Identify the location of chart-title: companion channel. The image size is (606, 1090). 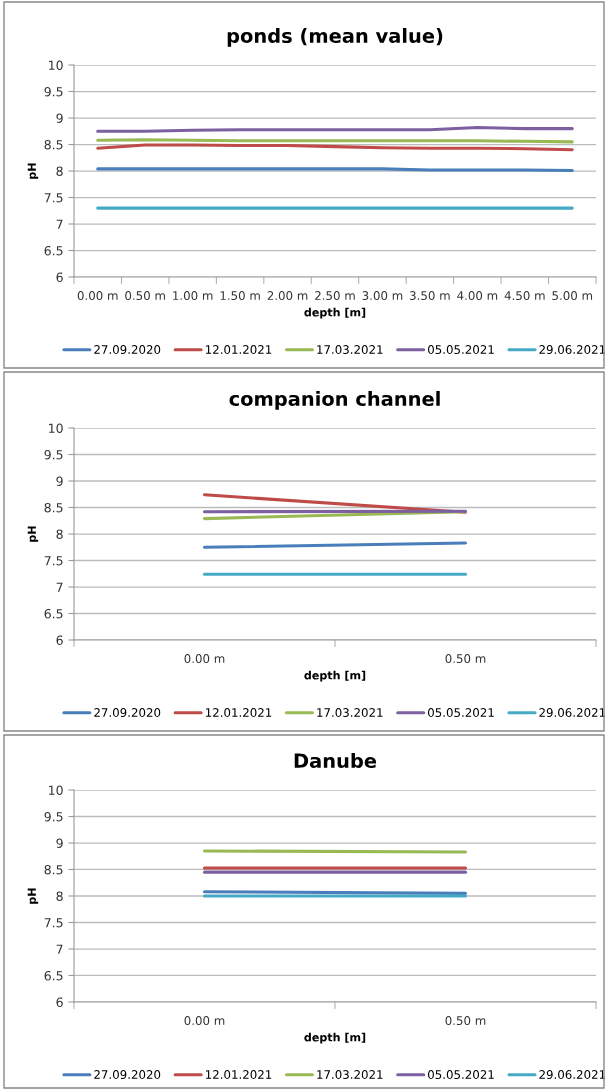
(334, 400).